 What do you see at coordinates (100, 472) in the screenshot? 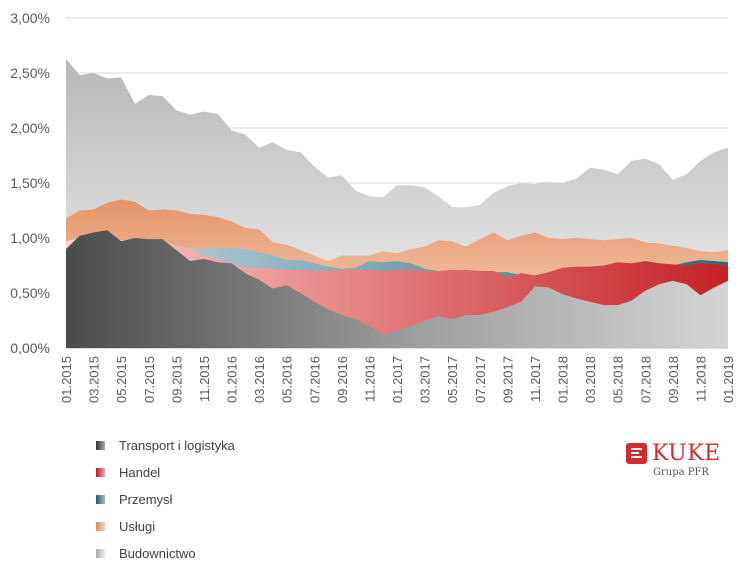
I see `legend-swatch-handel` at bounding box center [100, 472].